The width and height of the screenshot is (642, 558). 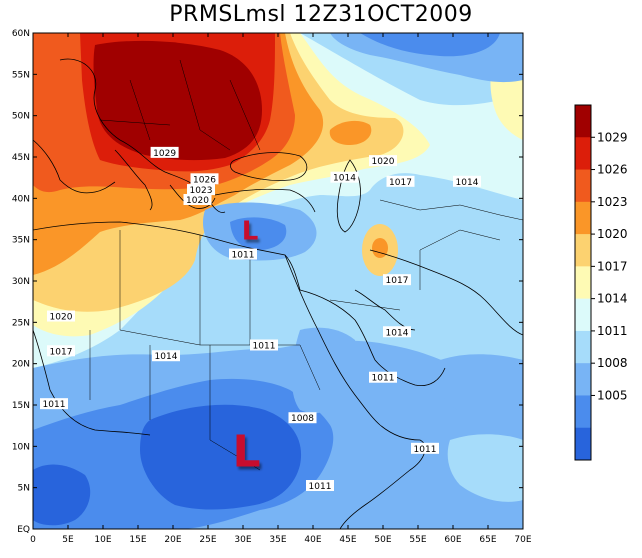 What do you see at coordinates (312, 540) in the screenshot?
I see `lon-tick-label: 40E` at bounding box center [312, 540].